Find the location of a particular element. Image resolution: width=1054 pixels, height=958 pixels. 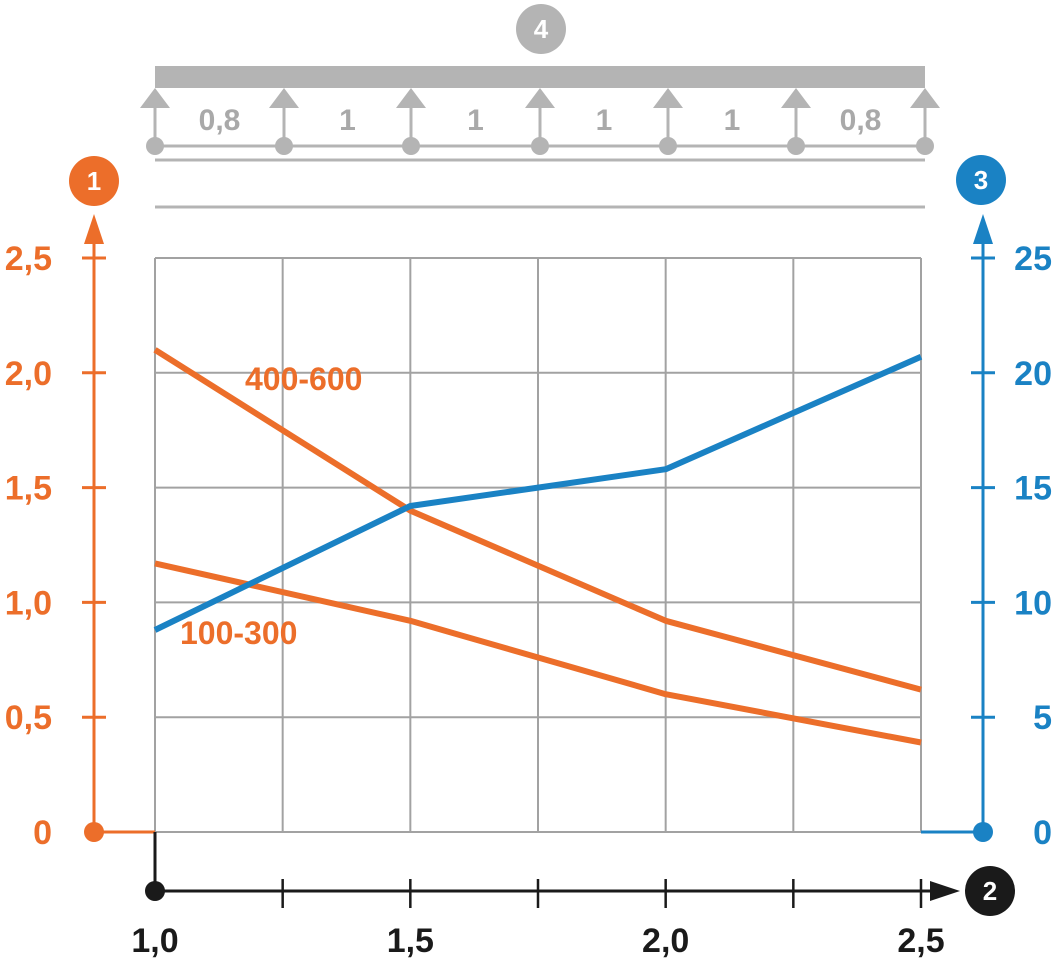

left-axis-ticks: 0 0,5 1,0 1,5 2,0 2,5 is located at coordinates (55, 546).